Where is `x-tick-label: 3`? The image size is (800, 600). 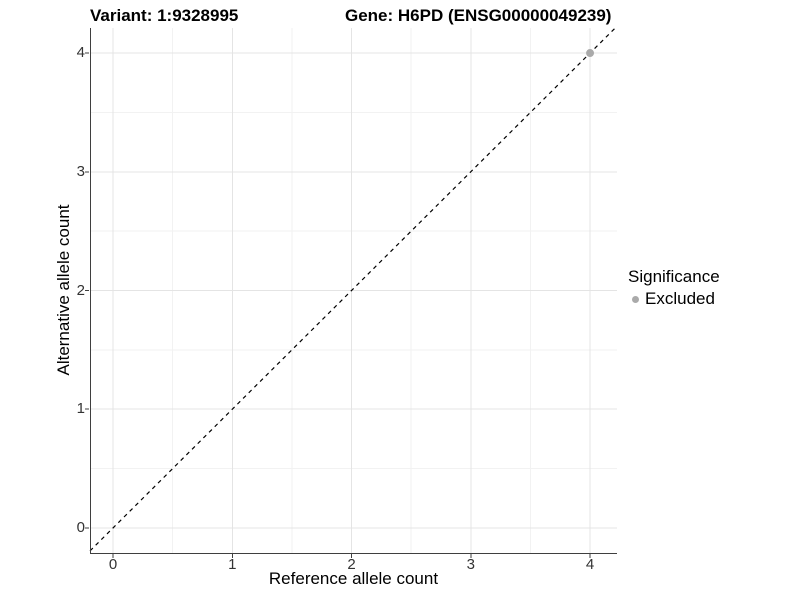
x-tick-label: 3 is located at coordinates (470, 564).